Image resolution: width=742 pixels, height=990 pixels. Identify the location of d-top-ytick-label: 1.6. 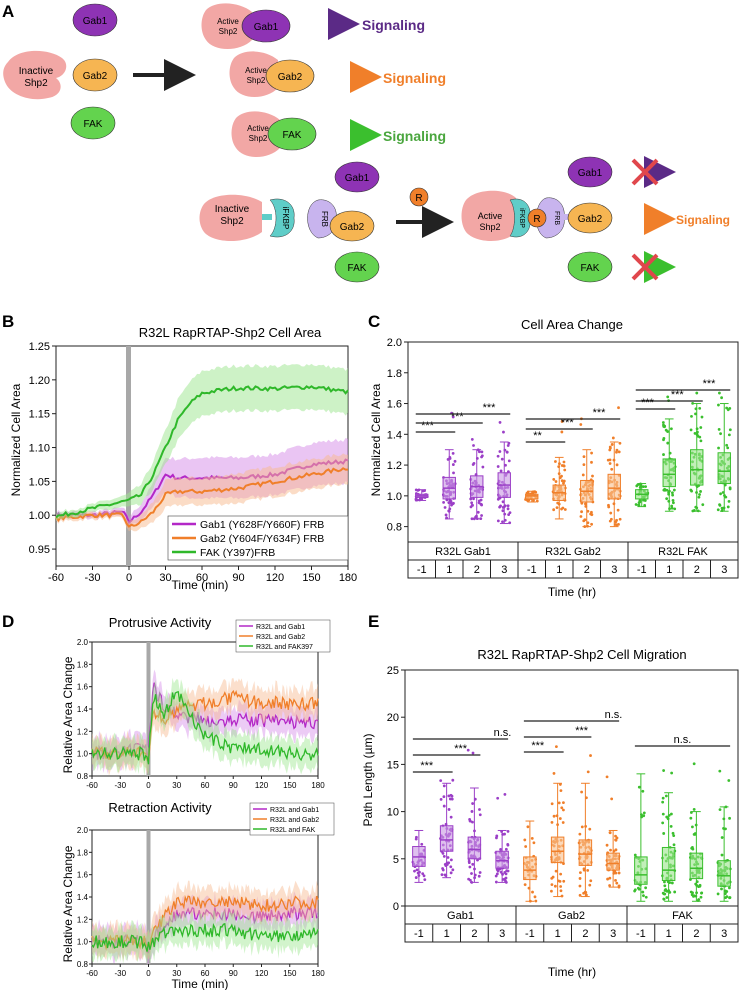
(83, 687).